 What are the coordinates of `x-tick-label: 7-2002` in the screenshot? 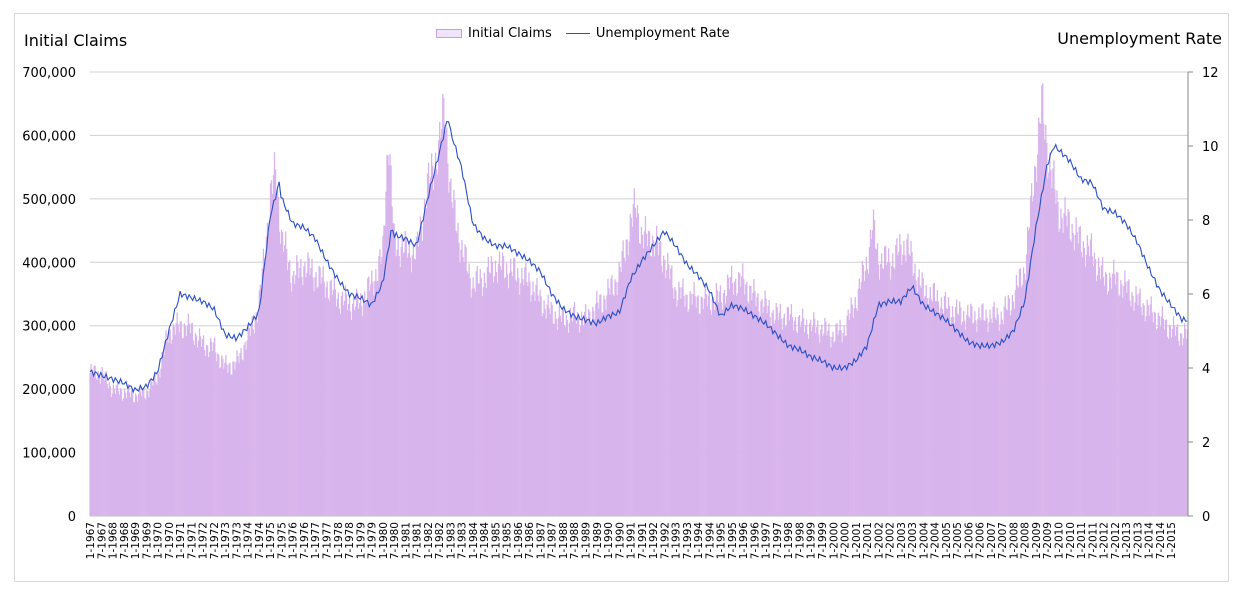 It's located at (891, 540).